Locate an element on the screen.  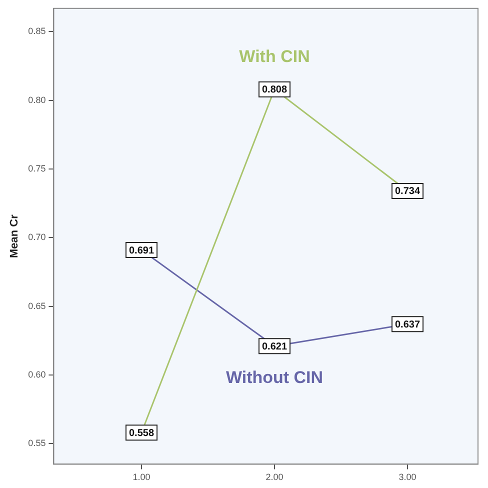
x-tick-label: 1.00 is located at coordinates (141, 477).